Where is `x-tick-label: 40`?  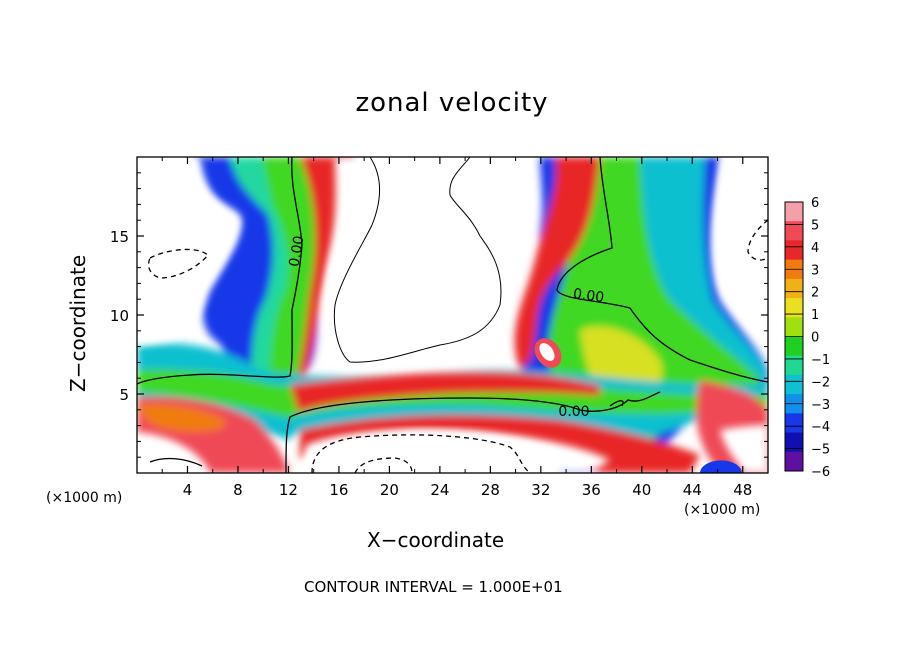 x-tick-label: 40 is located at coordinates (641, 490).